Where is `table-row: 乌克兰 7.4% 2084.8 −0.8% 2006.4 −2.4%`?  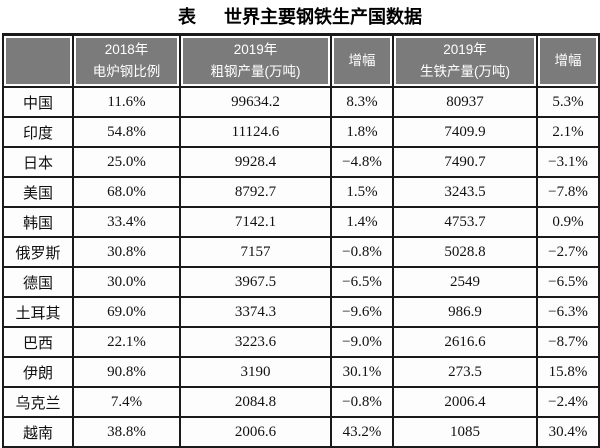 table-row: 乌克兰 7.4% 2084.8 −0.8% 2006.4 −2.4% is located at coordinates (301, 402).